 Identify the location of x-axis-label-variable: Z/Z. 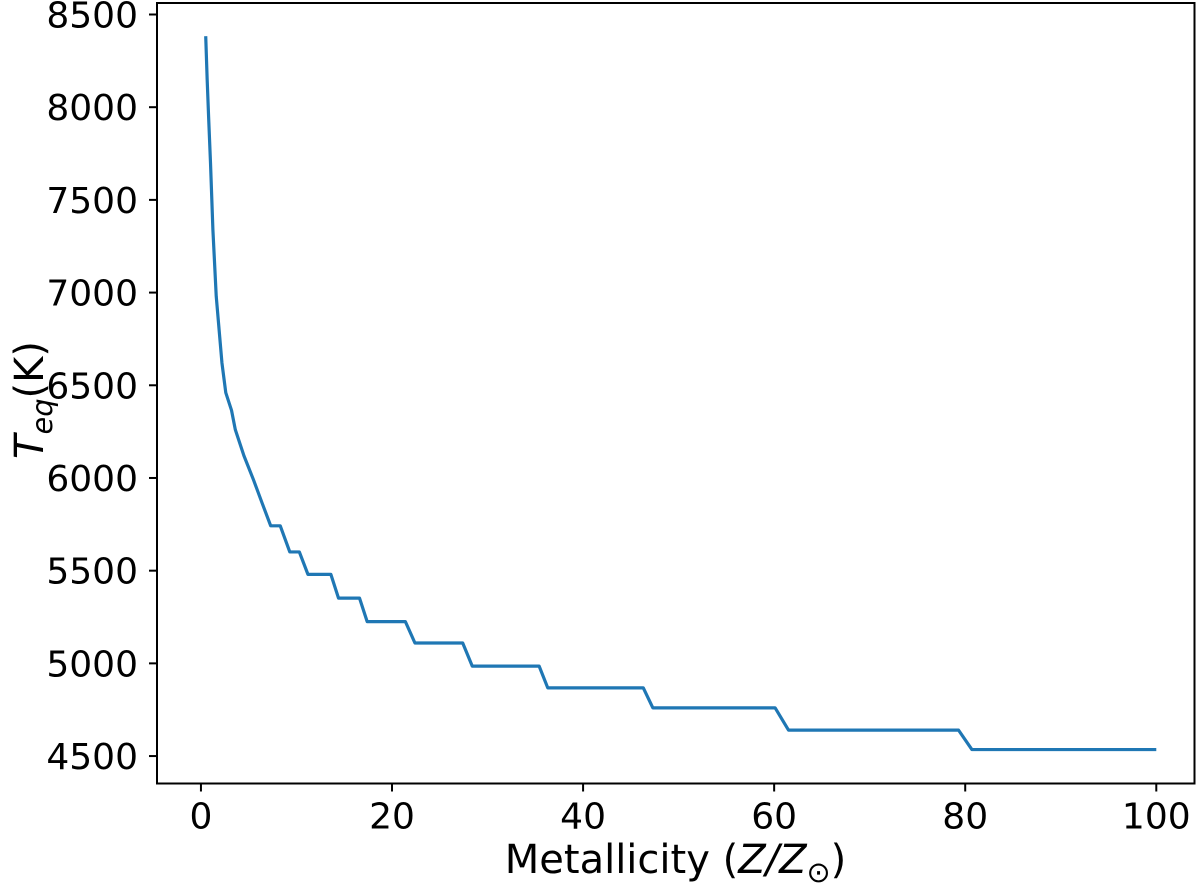
(772, 860).